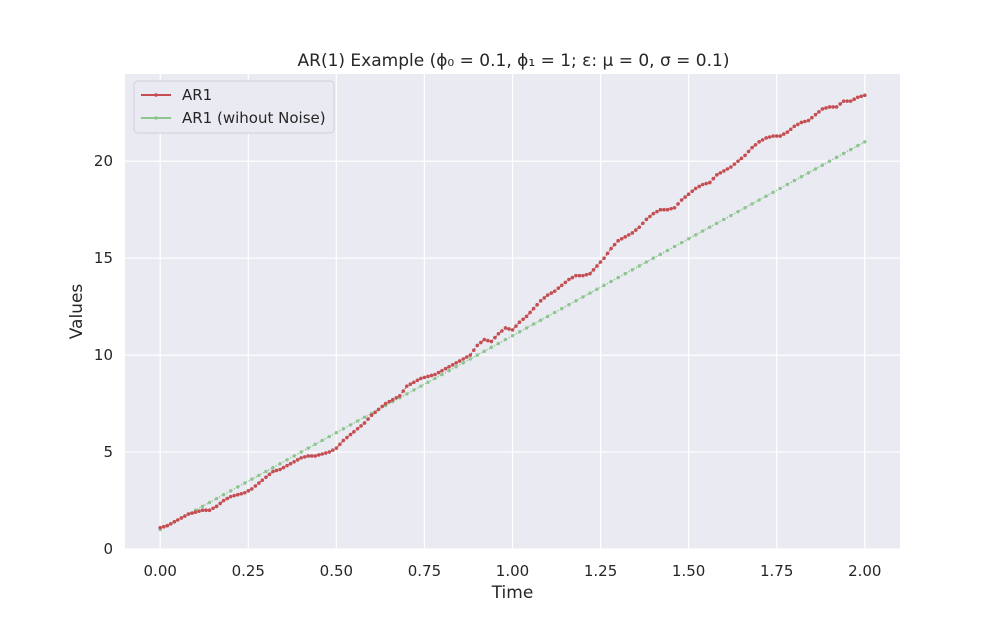 The image size is (1000, 618). I want to click on x-tick-label: 2.00, so click(864, 571).